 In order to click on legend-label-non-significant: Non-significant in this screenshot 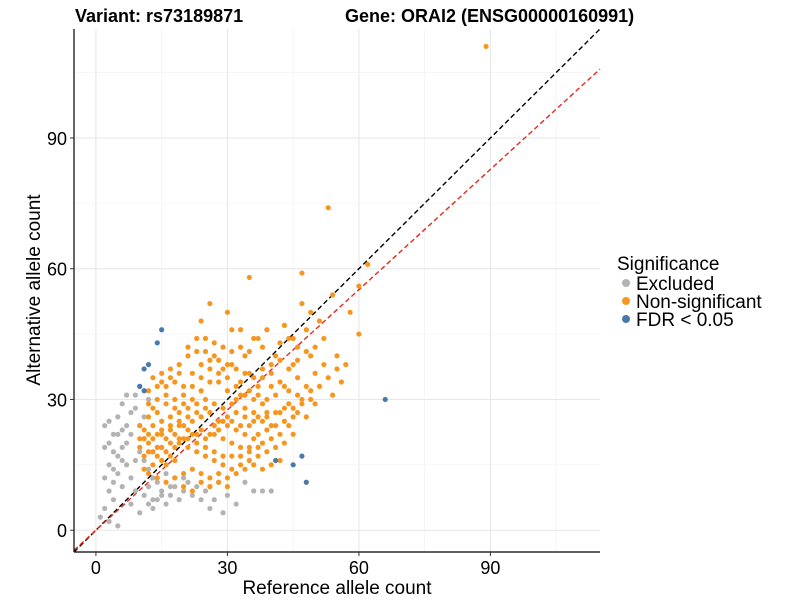, I will do `click(699, 302)`.